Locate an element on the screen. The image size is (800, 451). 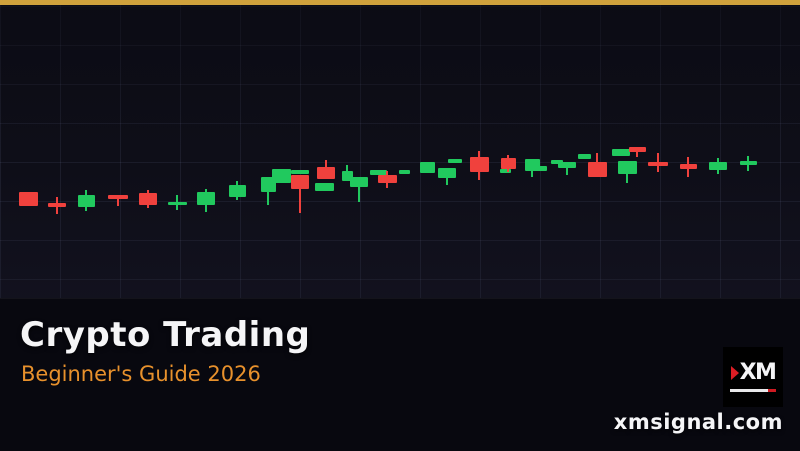
hero-title: Crypto Trading is located at coordinates (165, 335).